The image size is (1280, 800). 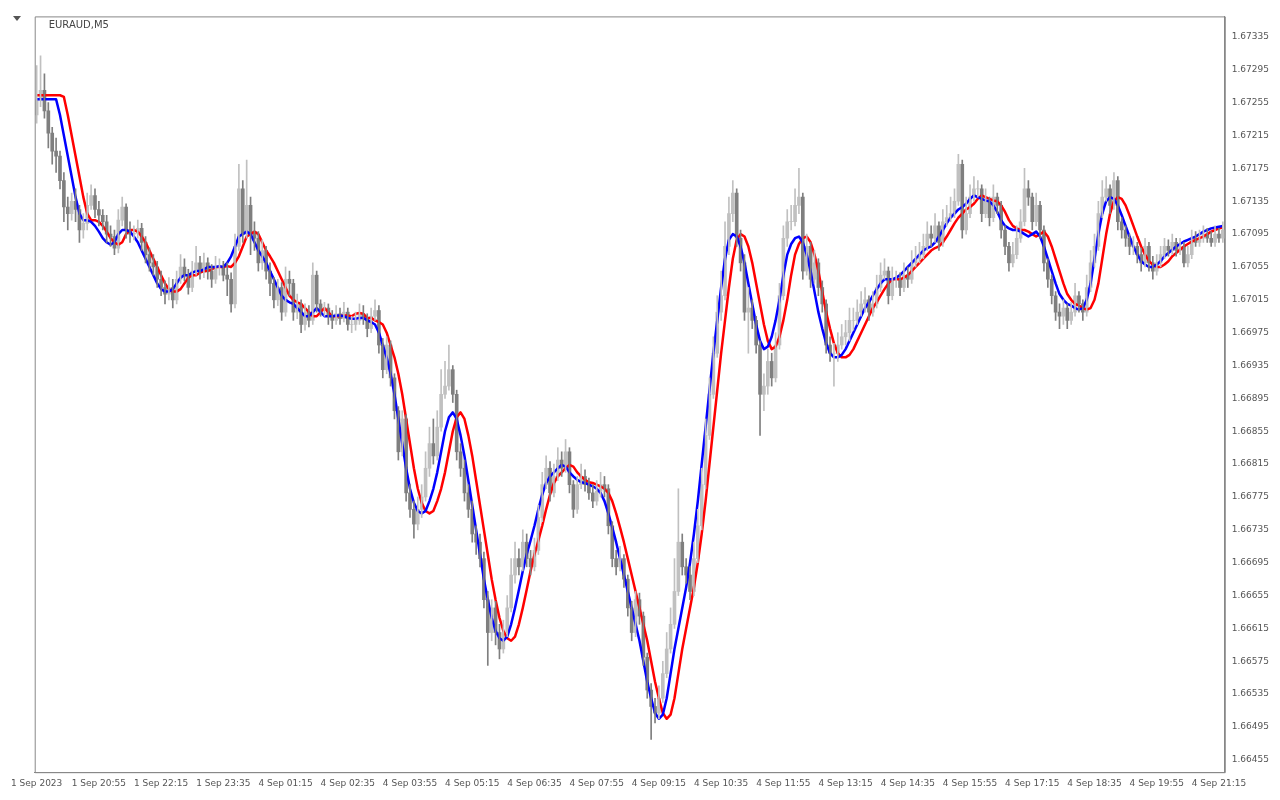 What do you see at coordinates (36, 782) in the screenshot?
I see `x-tick-label: 1 Sep 2023` at bounding box center [36, 782].